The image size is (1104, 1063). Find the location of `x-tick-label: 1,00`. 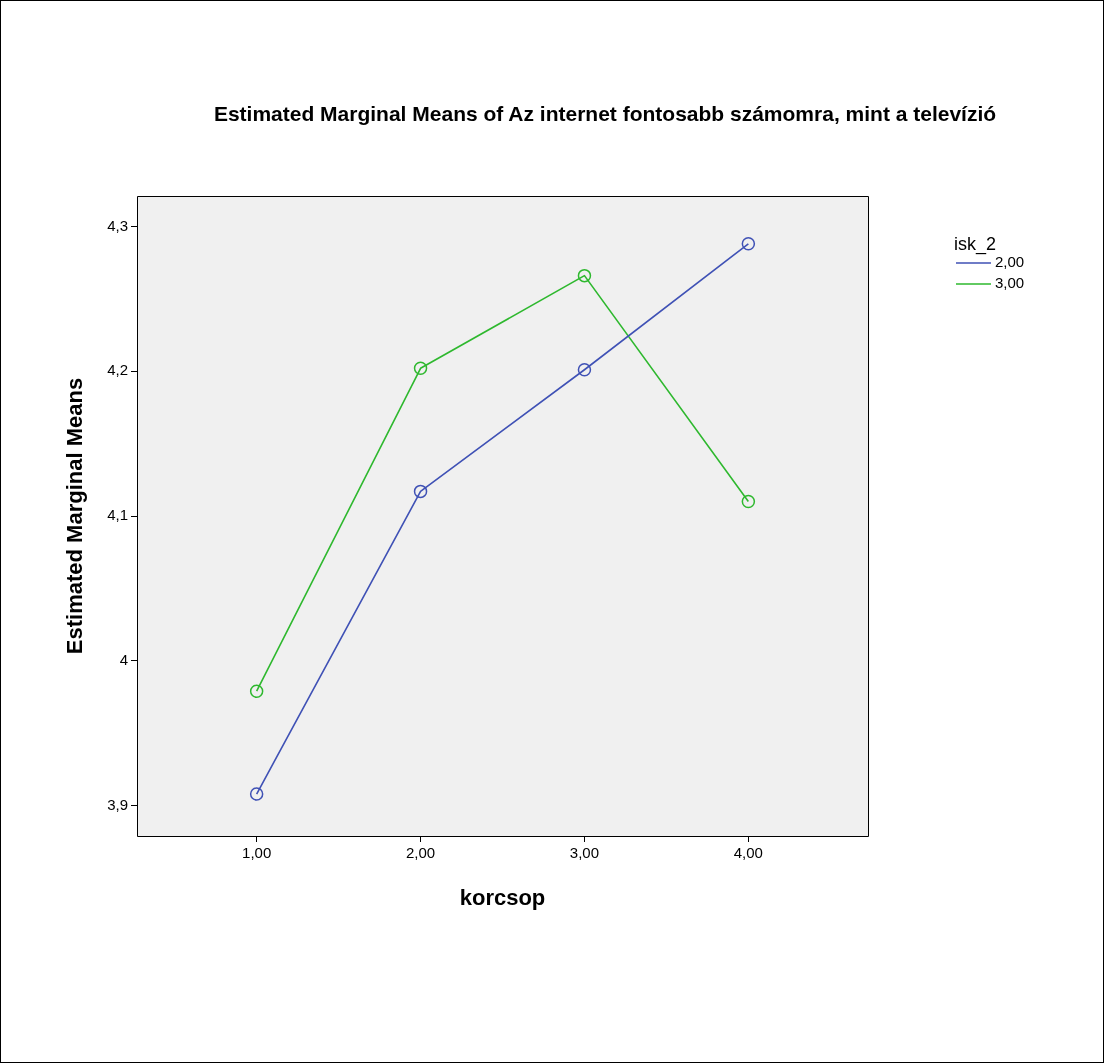

x-tick-label: 1,00 is located at coordinates (257, 853).